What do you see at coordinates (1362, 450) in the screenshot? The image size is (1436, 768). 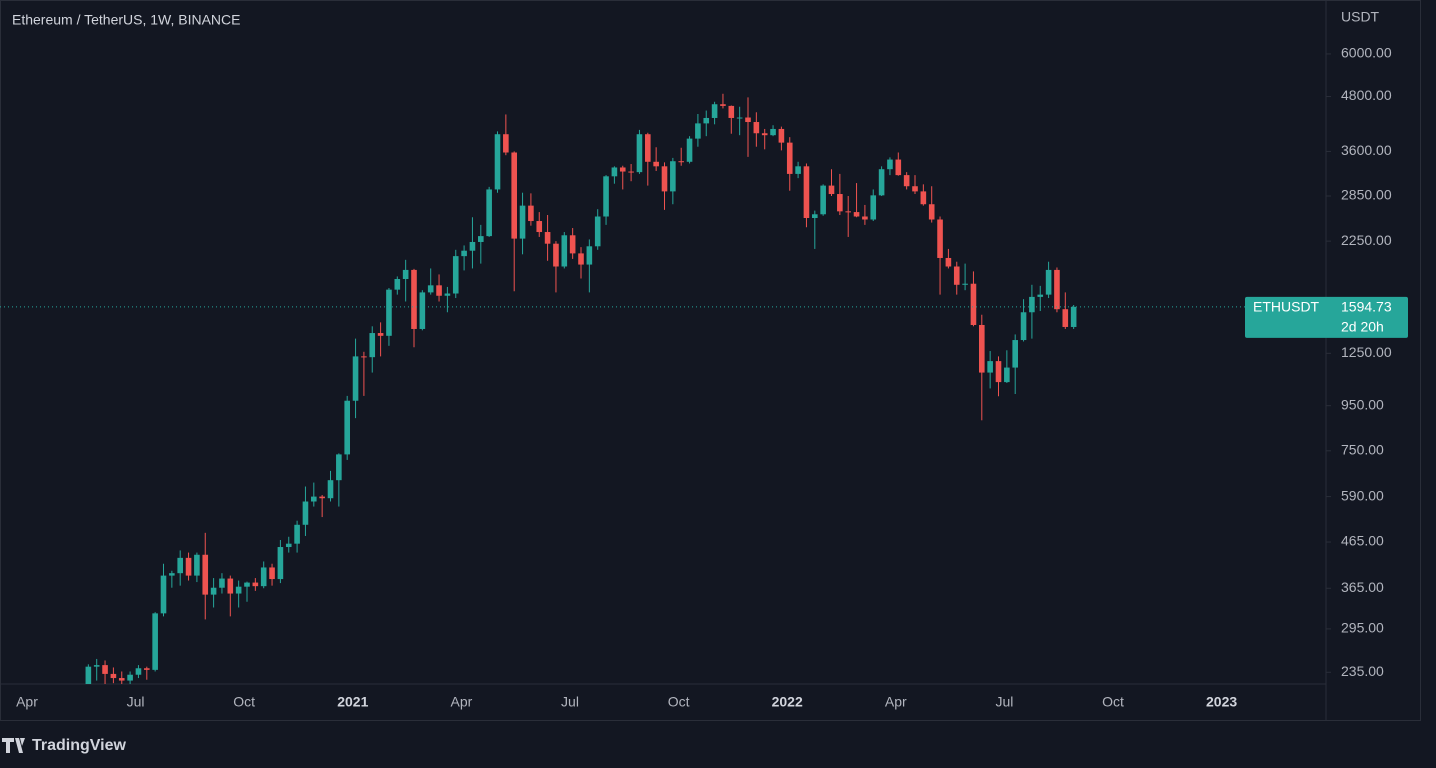 I see `y-tick-label: 750.00` at bounding box center [1362, 450].